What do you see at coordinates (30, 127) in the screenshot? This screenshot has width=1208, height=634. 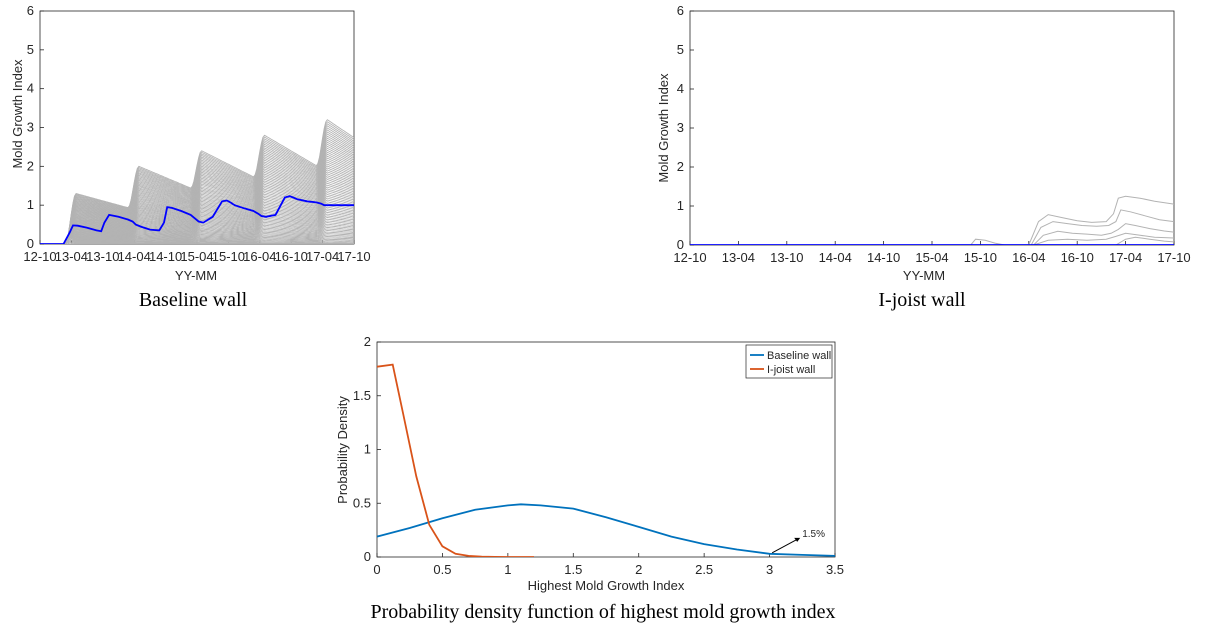 I see `baseline-y-tick-label: 3` at bounding box center [30, 127].